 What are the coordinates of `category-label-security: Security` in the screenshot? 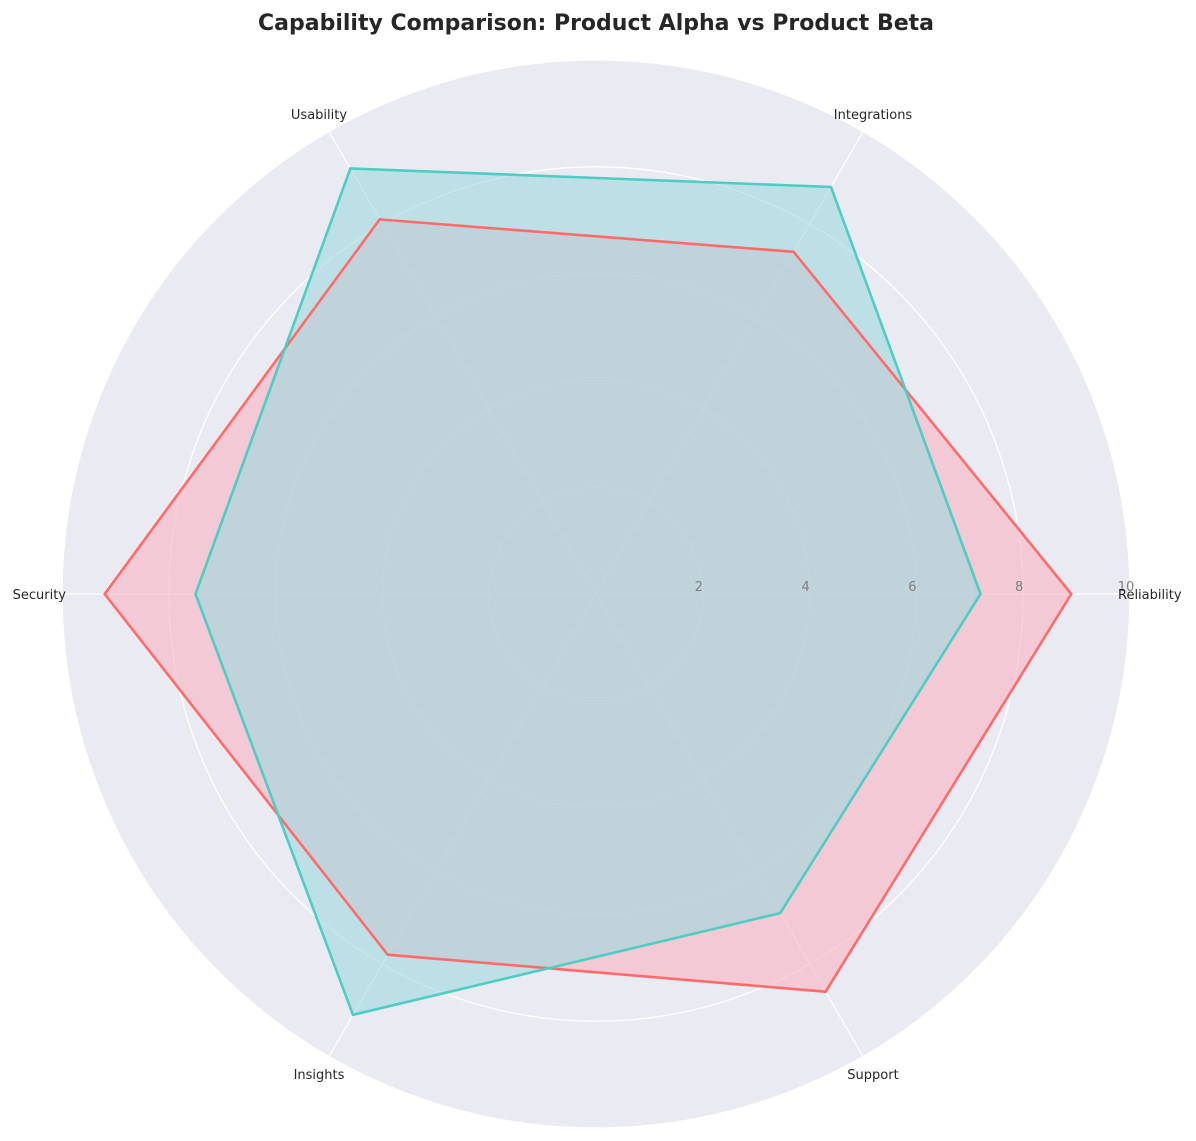 It's located at (40, 595).